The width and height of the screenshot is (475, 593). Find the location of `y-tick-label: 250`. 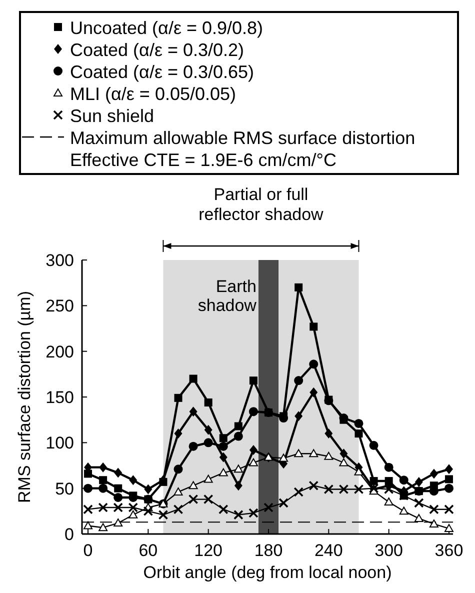

y-tick-label: 250 is located at coordinates (60, 306).